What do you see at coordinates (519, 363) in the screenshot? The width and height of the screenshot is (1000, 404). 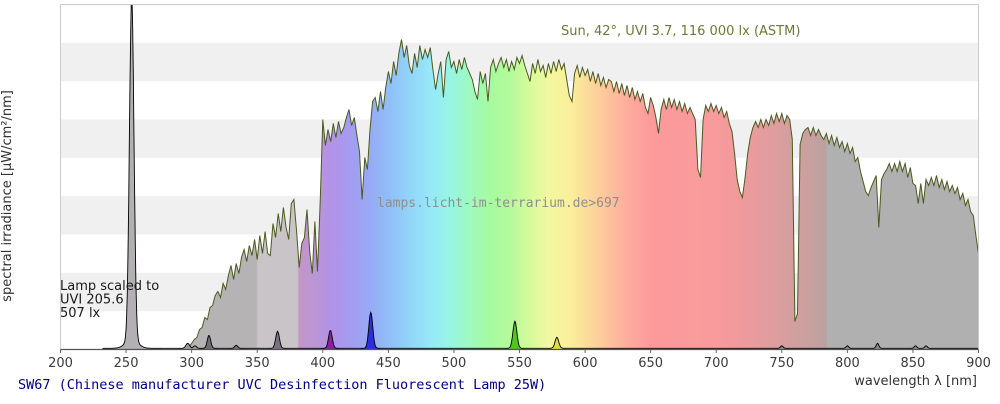 I see `tick-label: 550` at bounding box center [519, 363].